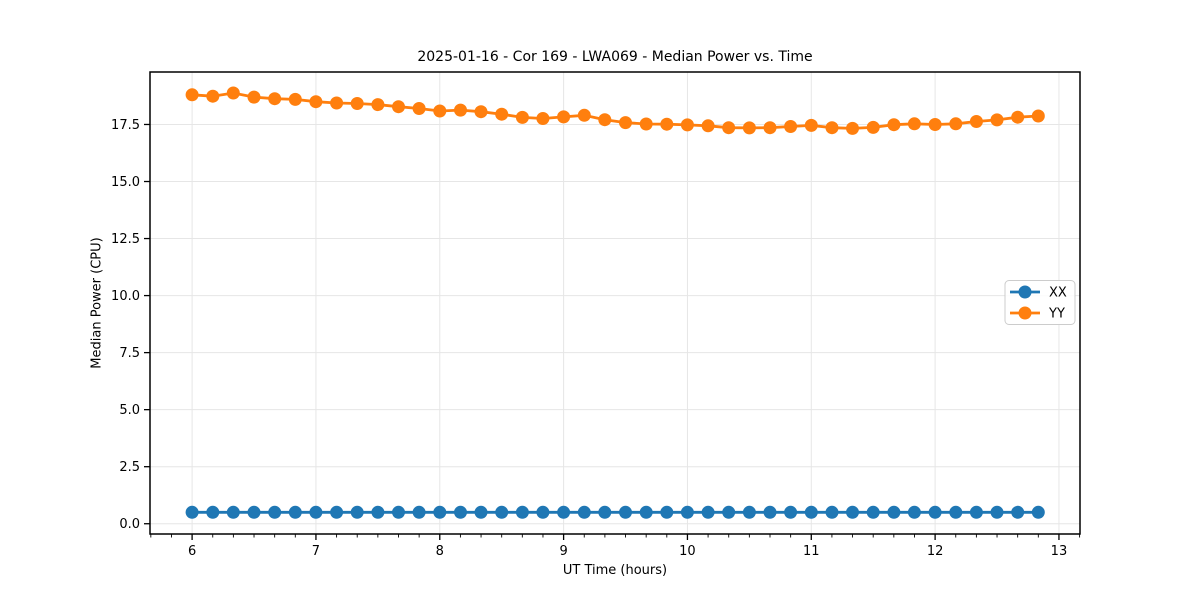  I want to click on x-tick-label: 9, so click(563, 551).